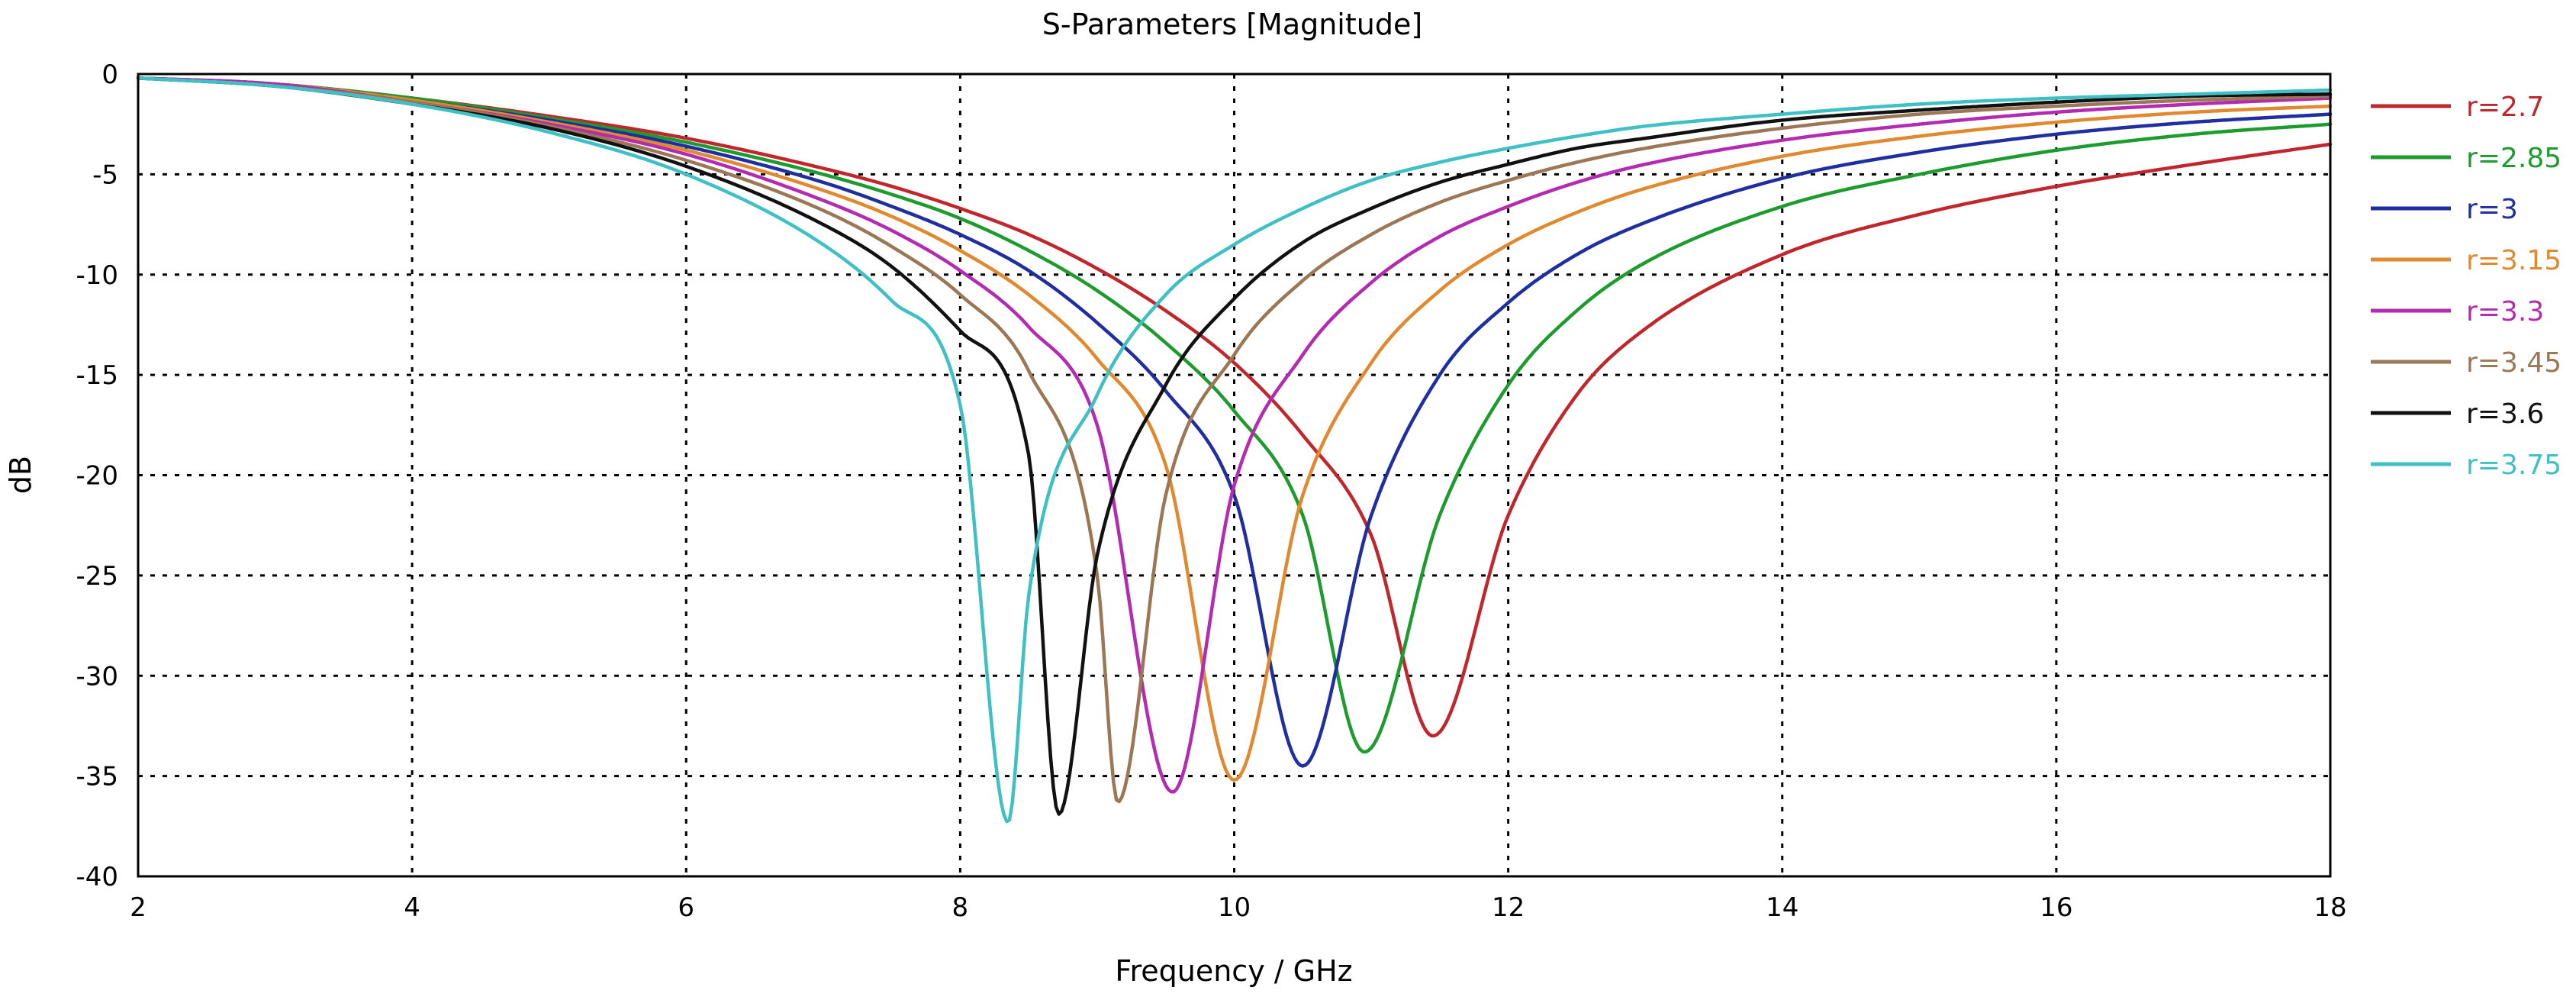 The height and width of the screenshot is (1000, 2576). What do you see at coordinates (97, 376) in the screenshot?
I see `y-tick-label: -15` at bounding box center [97, 376].